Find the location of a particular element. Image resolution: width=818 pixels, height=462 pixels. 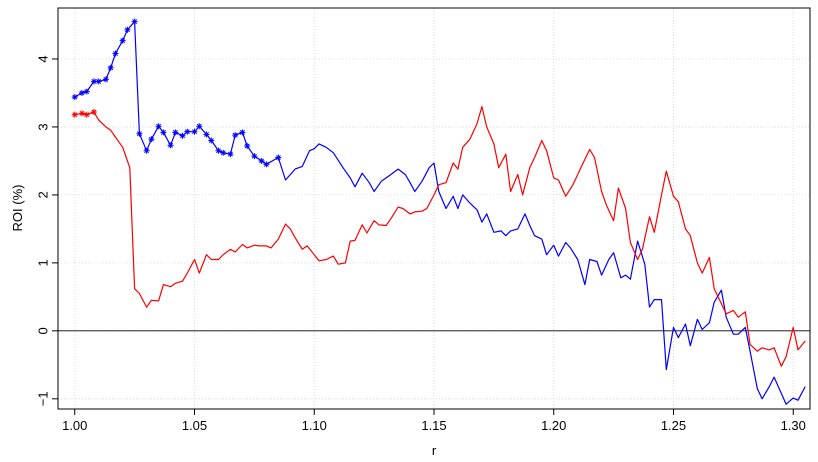

y-tick-label: 1 is located at coordinates (42, 262).